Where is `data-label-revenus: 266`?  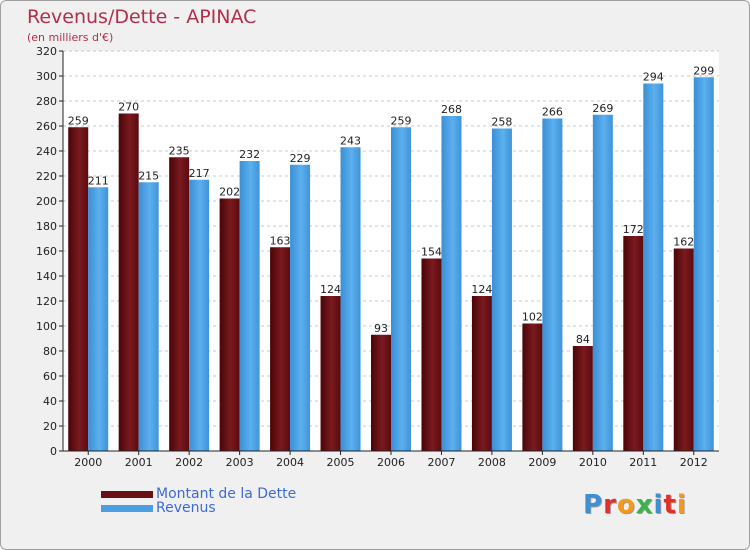 data-label-revenus: 266 is located at coordinates (552, 112).